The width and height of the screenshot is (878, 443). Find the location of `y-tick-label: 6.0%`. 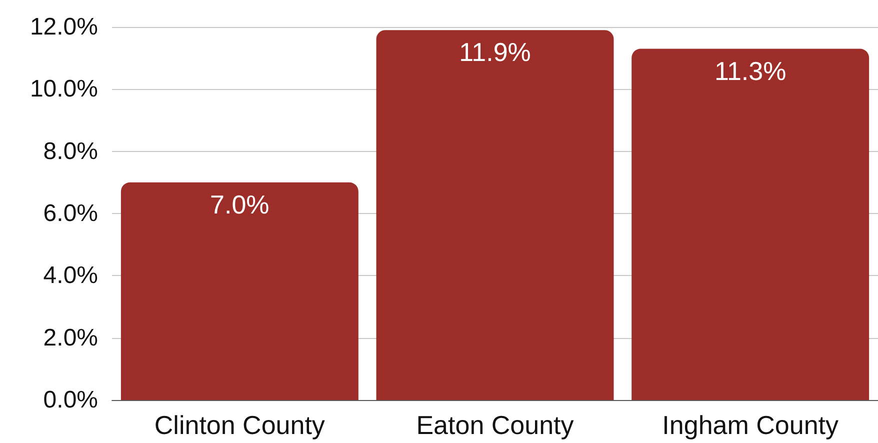

y-tick-label: 6.0% is located at coordinates (70, 213).